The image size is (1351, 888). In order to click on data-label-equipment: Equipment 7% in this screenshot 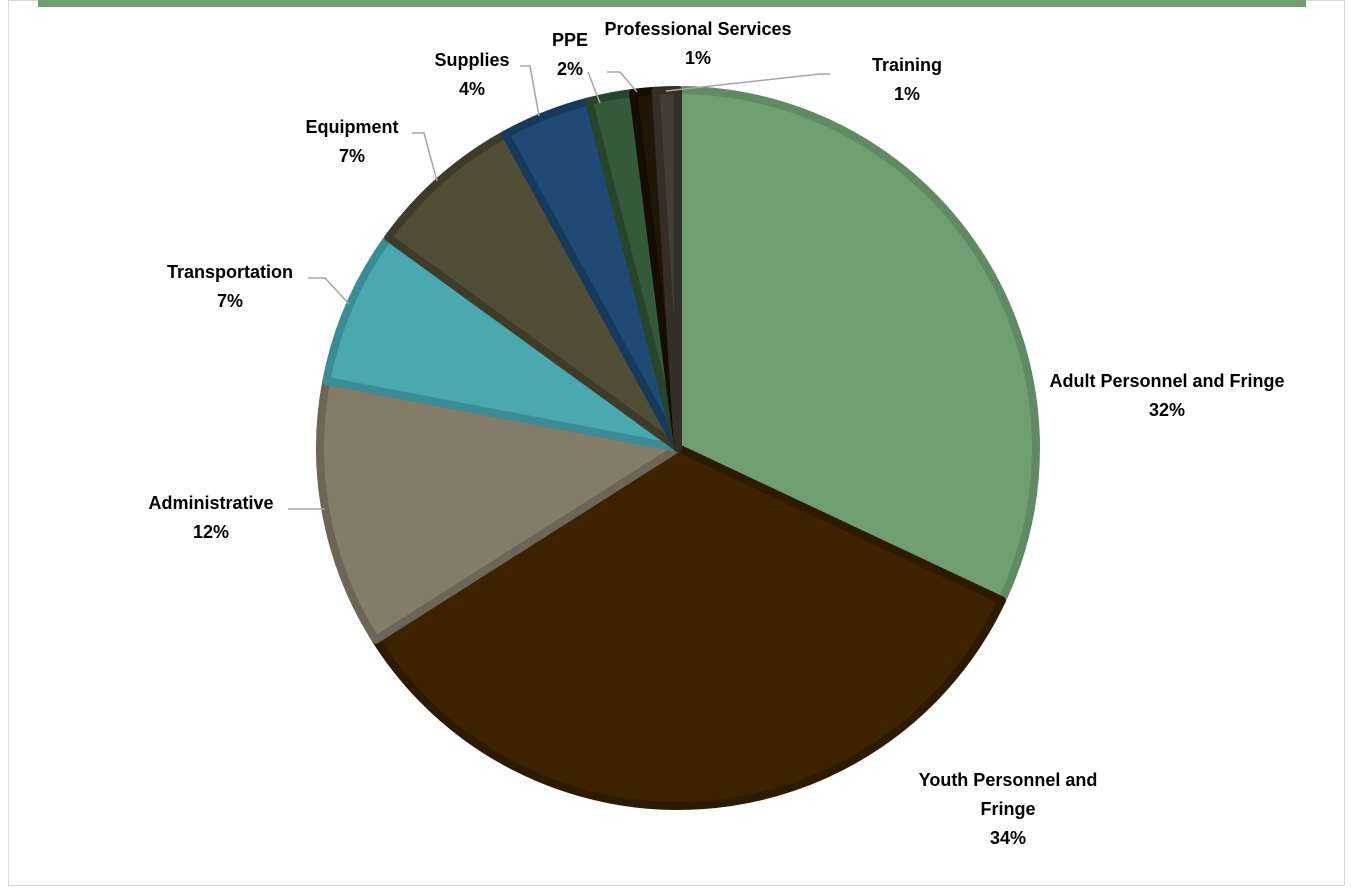, I will do `click(352, 141)`.